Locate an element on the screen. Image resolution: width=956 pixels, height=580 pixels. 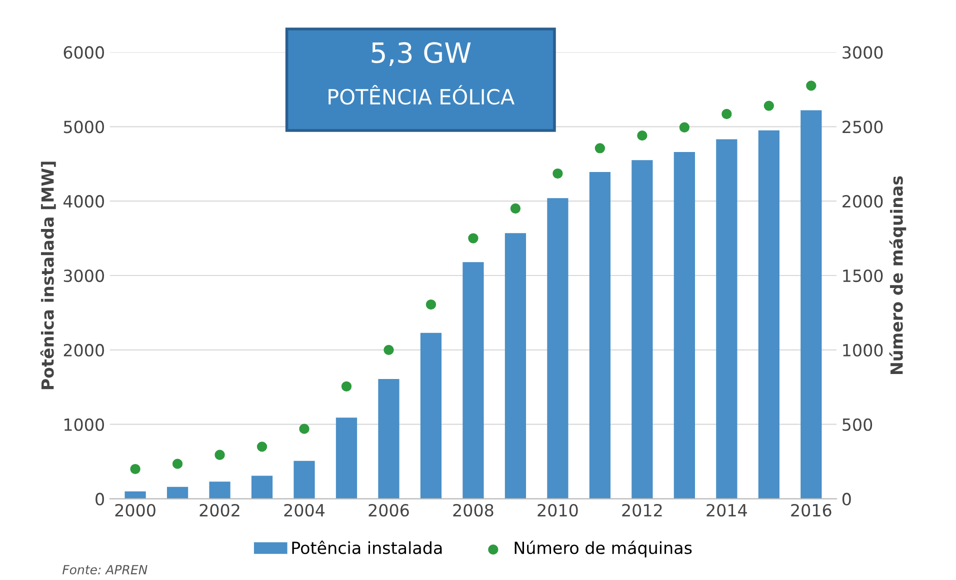
legend-label: Número de máquinas is located at coordinates (603, 549).